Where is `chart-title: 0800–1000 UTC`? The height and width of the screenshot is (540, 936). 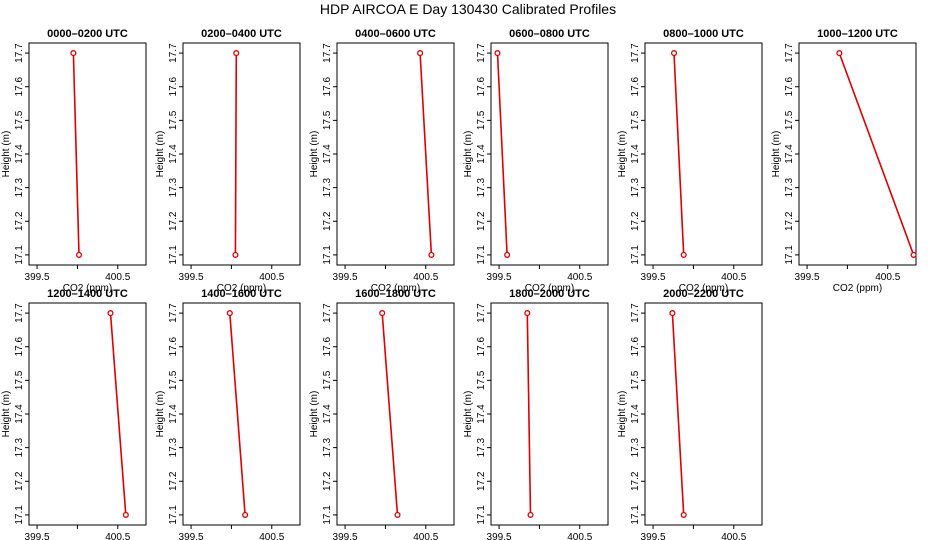
chart-title: 0800–1000 UTC is located at coordinates (703, 34).